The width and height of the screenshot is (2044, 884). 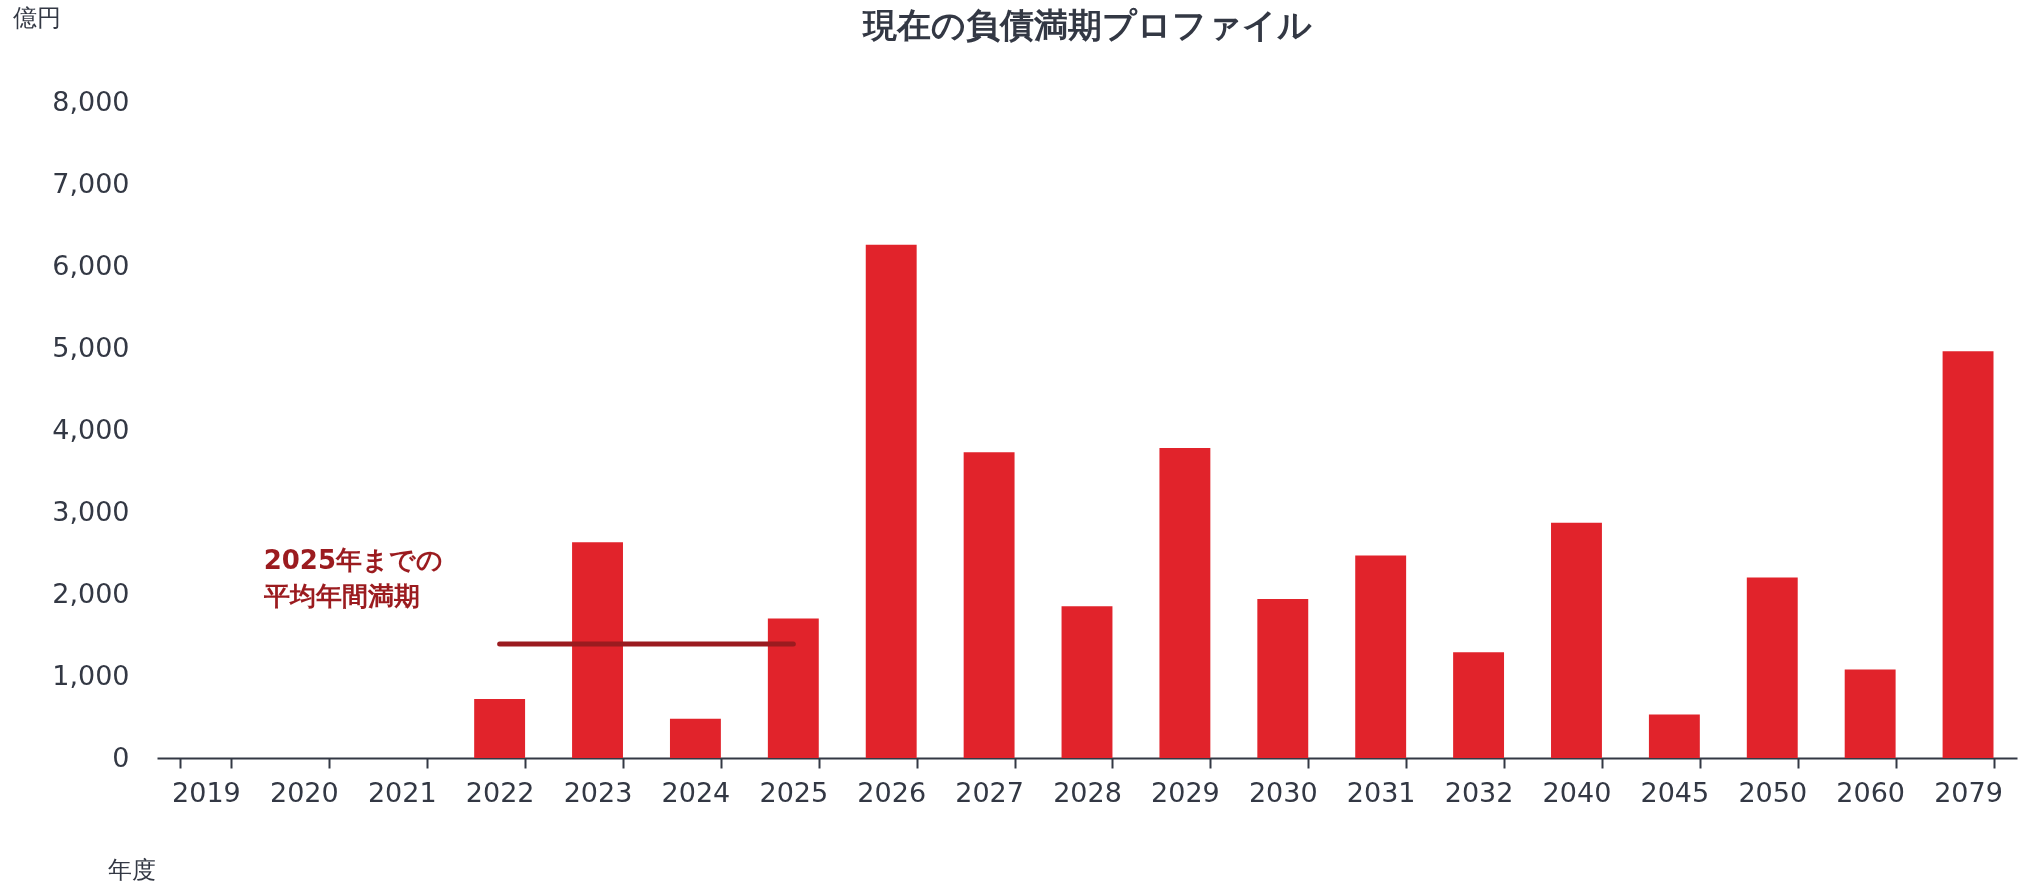 What do you see at coordinates (794, 792) in the screenshot?
I see `x-tick-label: 2025` at bounding box center [794, 792].